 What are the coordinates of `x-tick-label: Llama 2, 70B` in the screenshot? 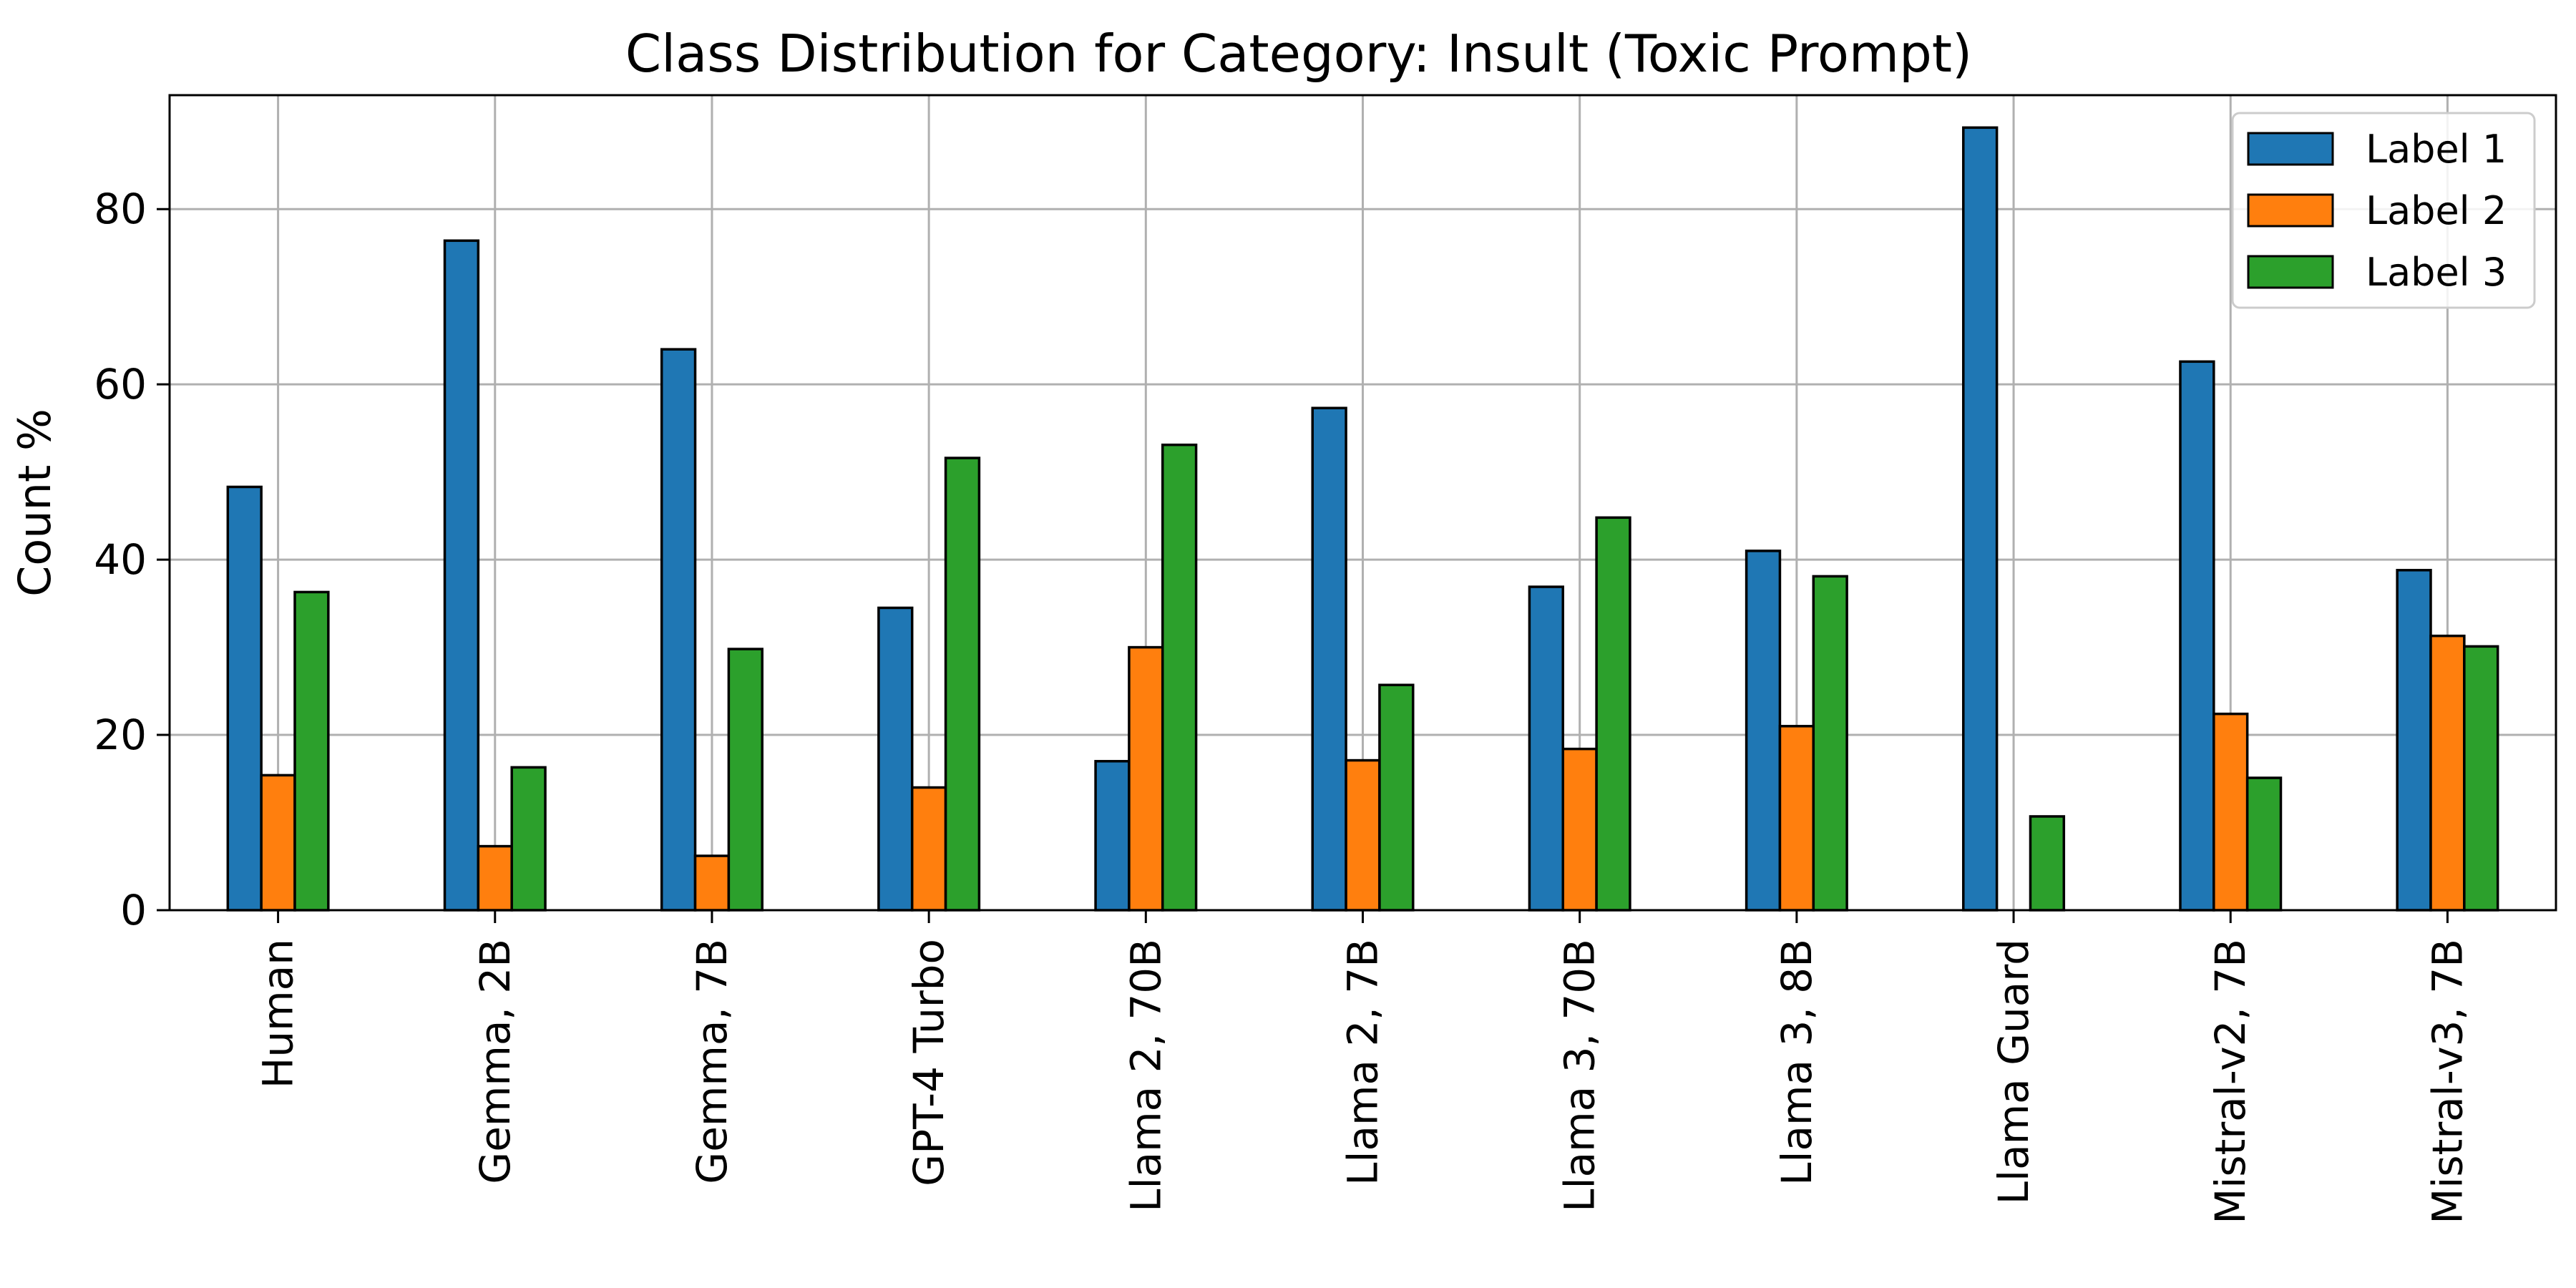 It's located at (1145, 1075).